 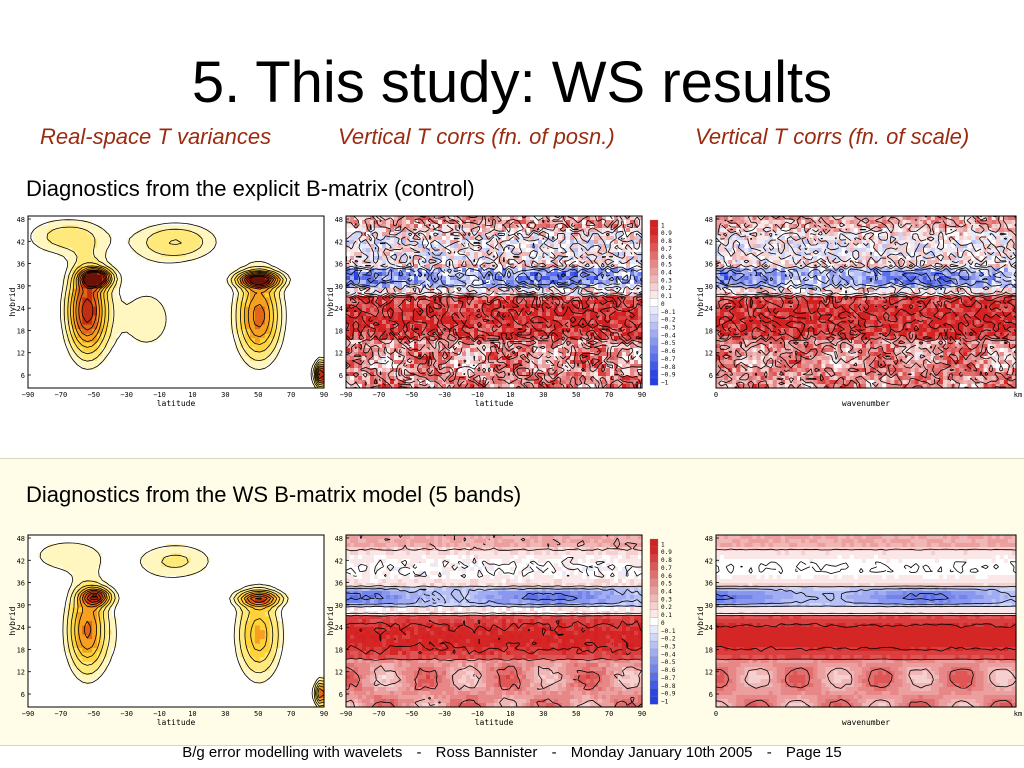 What do you see at coordinates (21, 331) in the screenshot?
I see `r0-variance-y-tick-label: 18` at bounding box center [21, 331].